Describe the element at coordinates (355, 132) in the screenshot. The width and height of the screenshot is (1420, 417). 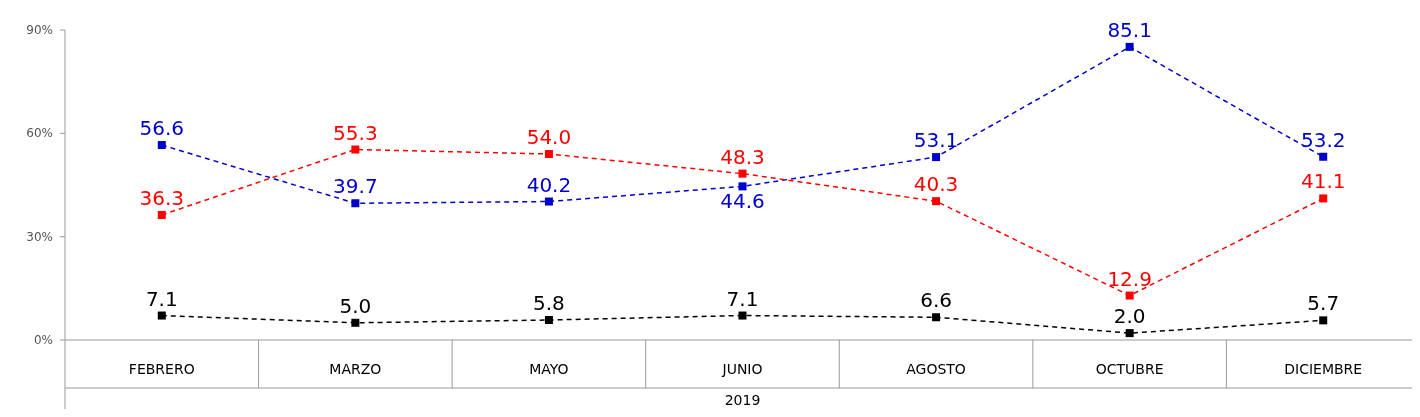
I see `data-label: 55.3` at that location.